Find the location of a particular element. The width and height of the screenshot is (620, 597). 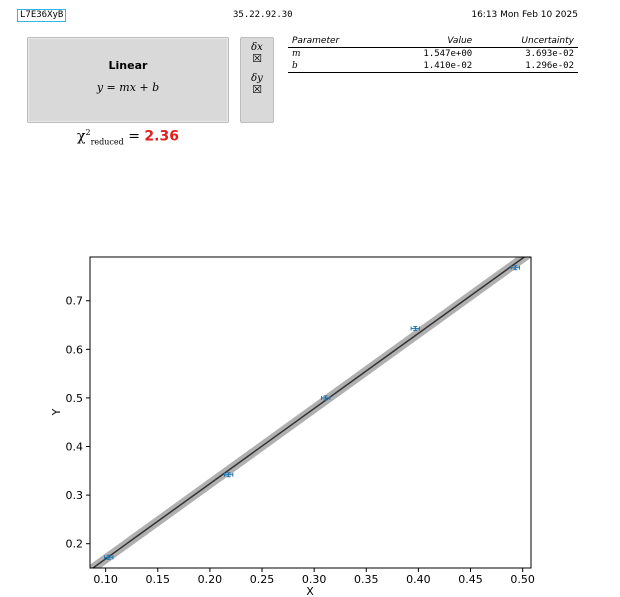

run-id-badge: L7E36XyB is located at coordinates (42, 15).